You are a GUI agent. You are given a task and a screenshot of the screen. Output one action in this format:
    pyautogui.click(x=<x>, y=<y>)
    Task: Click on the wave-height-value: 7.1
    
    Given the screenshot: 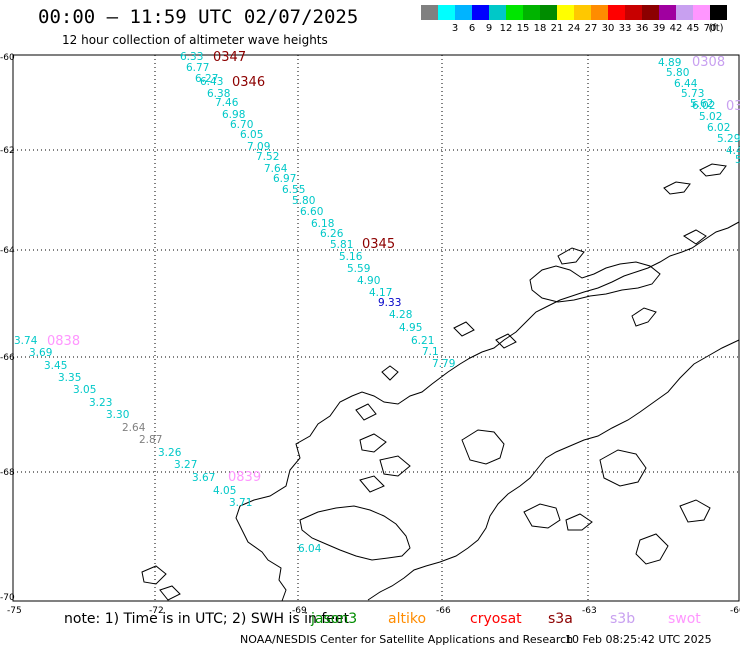 What is the action you would take?
    pyautogui.click(x=430, y=352)
    